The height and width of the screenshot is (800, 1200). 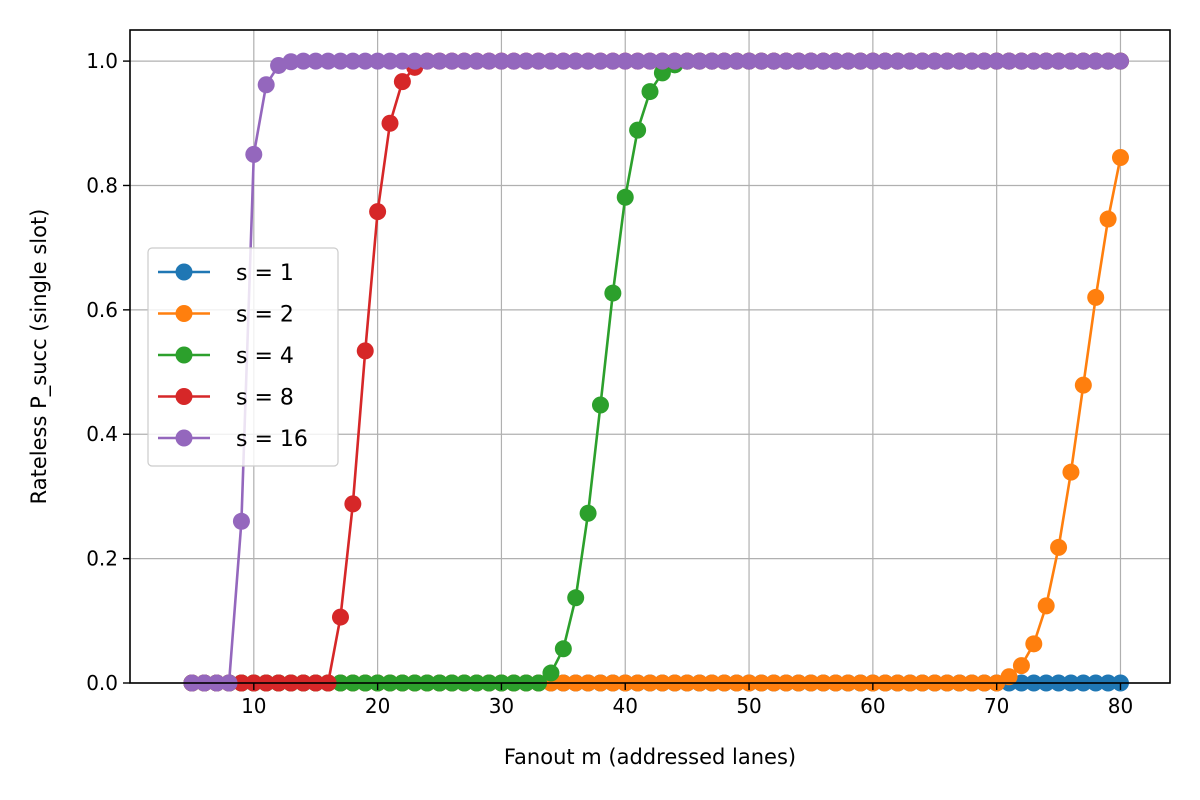 I want to click on y-tick-label: 0.2, so click(x=102, y=559).